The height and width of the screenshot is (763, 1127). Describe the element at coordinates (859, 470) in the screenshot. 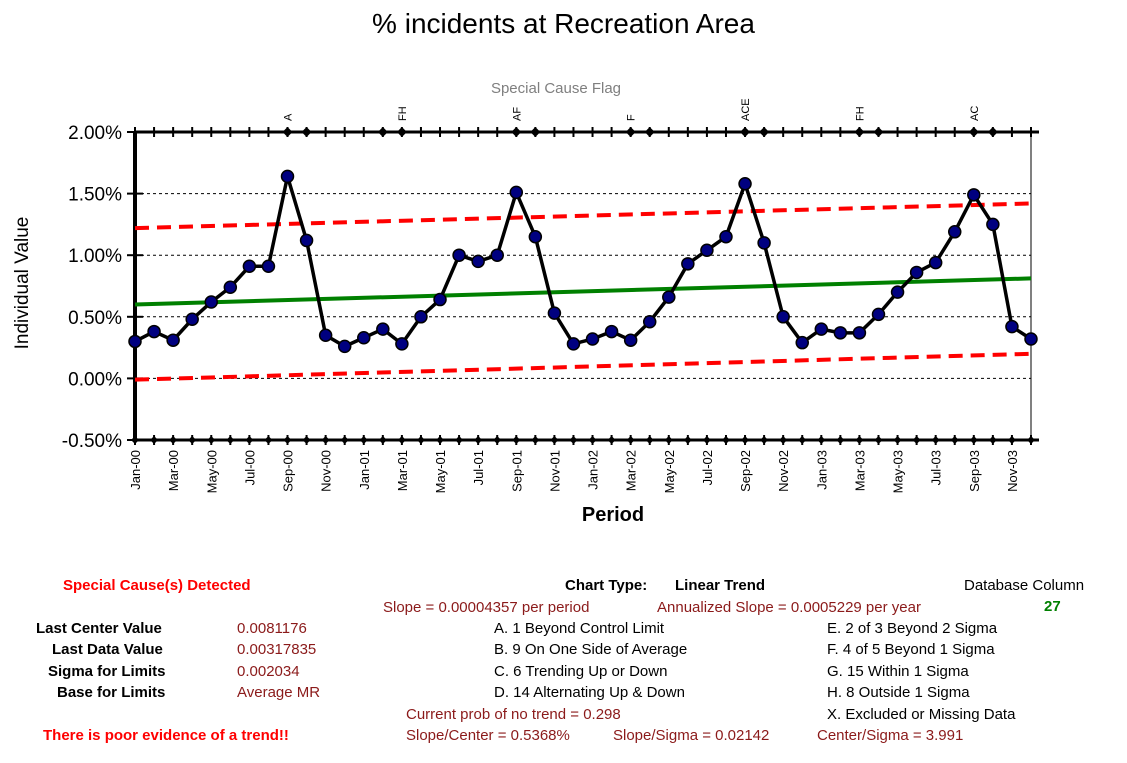

I see `x-tick-label: Mar-03` at that location.